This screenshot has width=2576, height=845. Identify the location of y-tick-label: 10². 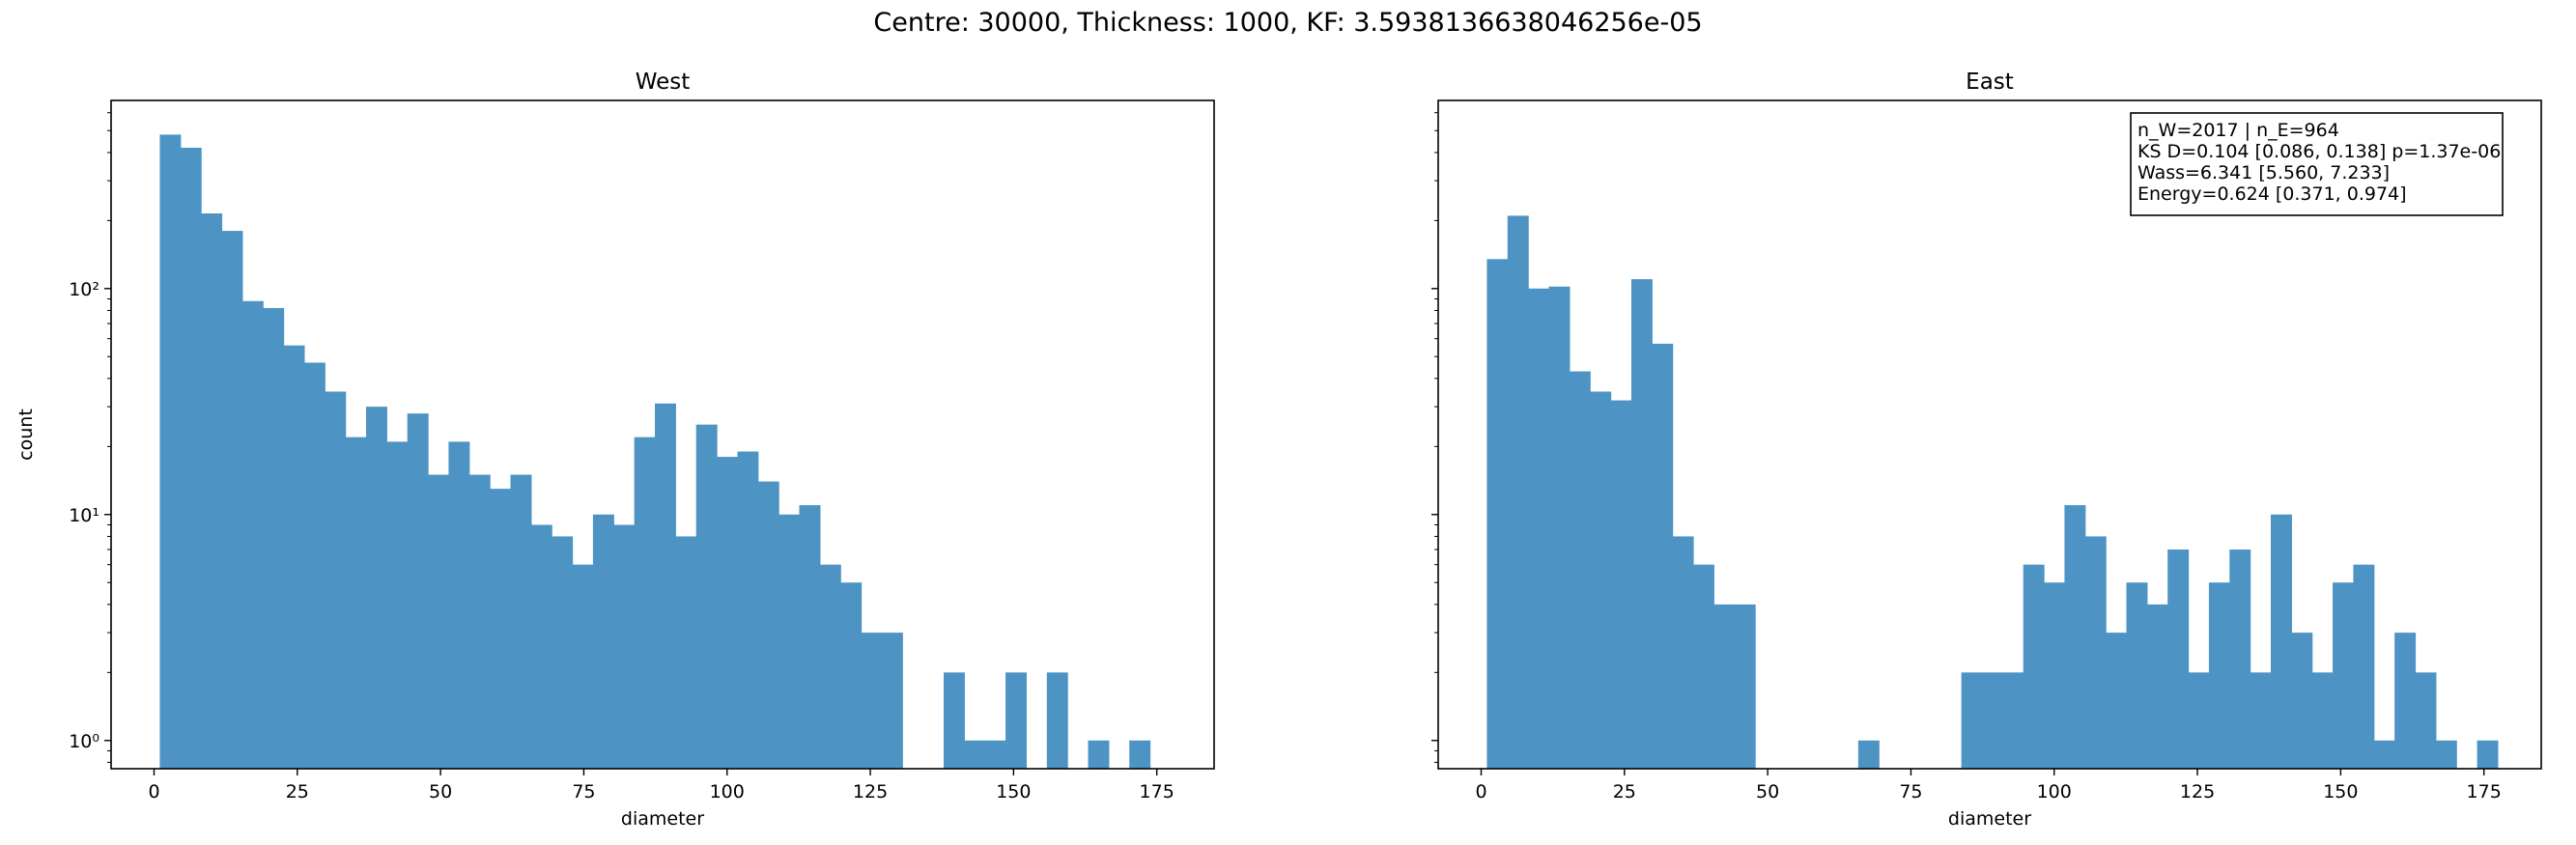
(84, 289).